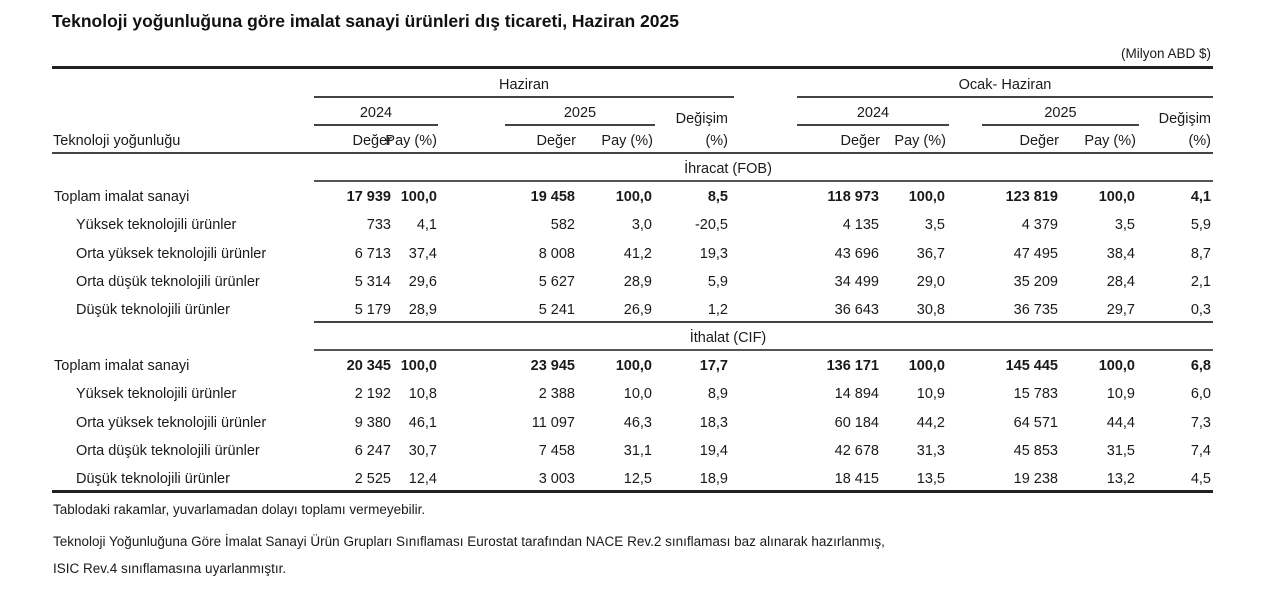  What do you see at coordinates (372, 394) in the screenshot?
I see `table-cell: 2 192` at bounding box center [372, 394].